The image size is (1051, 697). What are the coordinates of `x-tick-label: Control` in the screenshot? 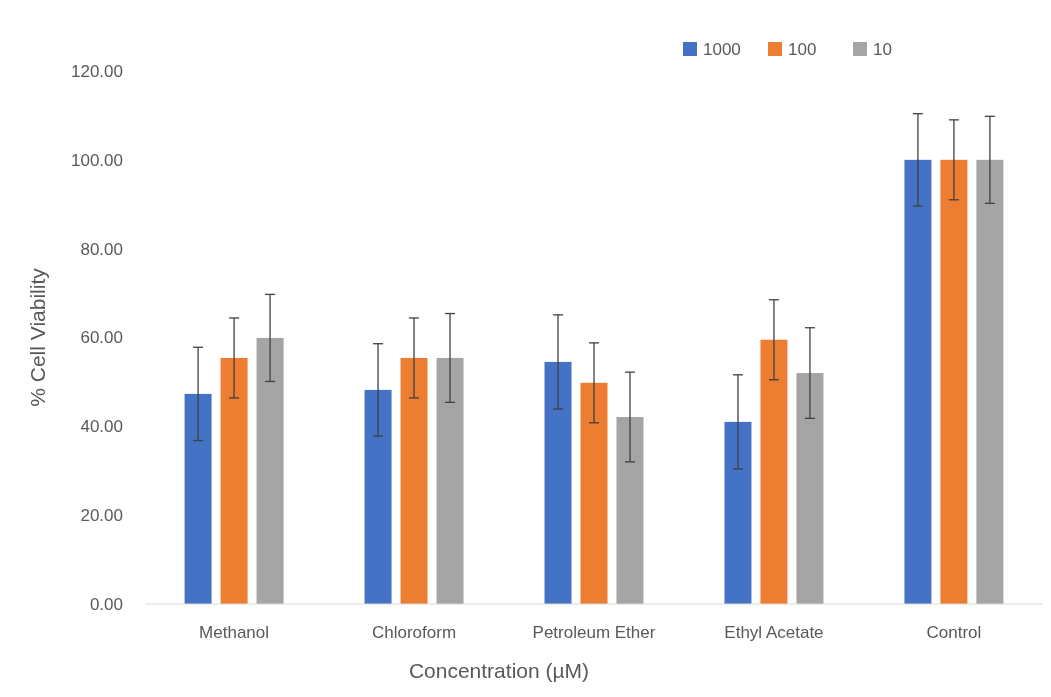 It's located at (954, 632).